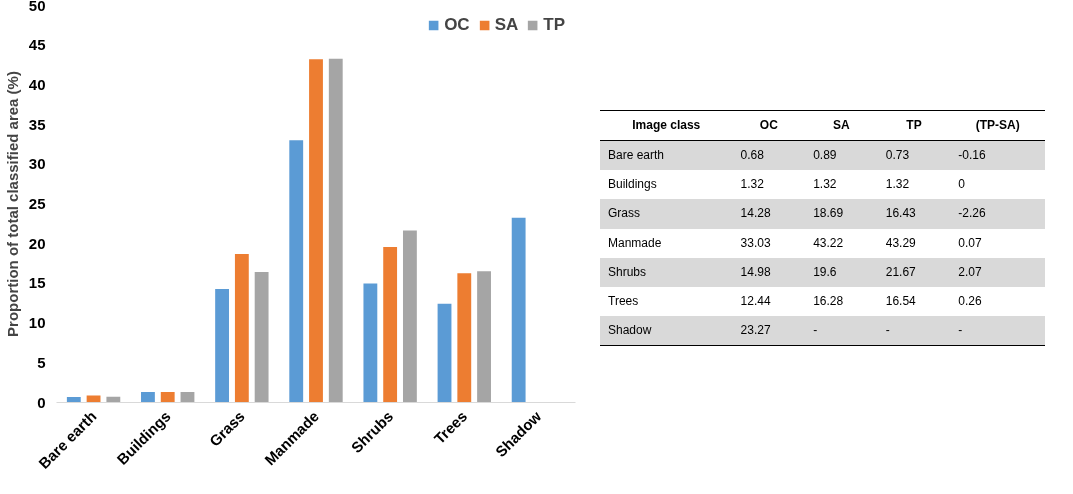 Image resolution: width=1073 pixels, height=494 pixels. What do you see at coordinates (825, 156) in the screenshot?
I see `data-label: 0.89` at bounding box center [825, 156].